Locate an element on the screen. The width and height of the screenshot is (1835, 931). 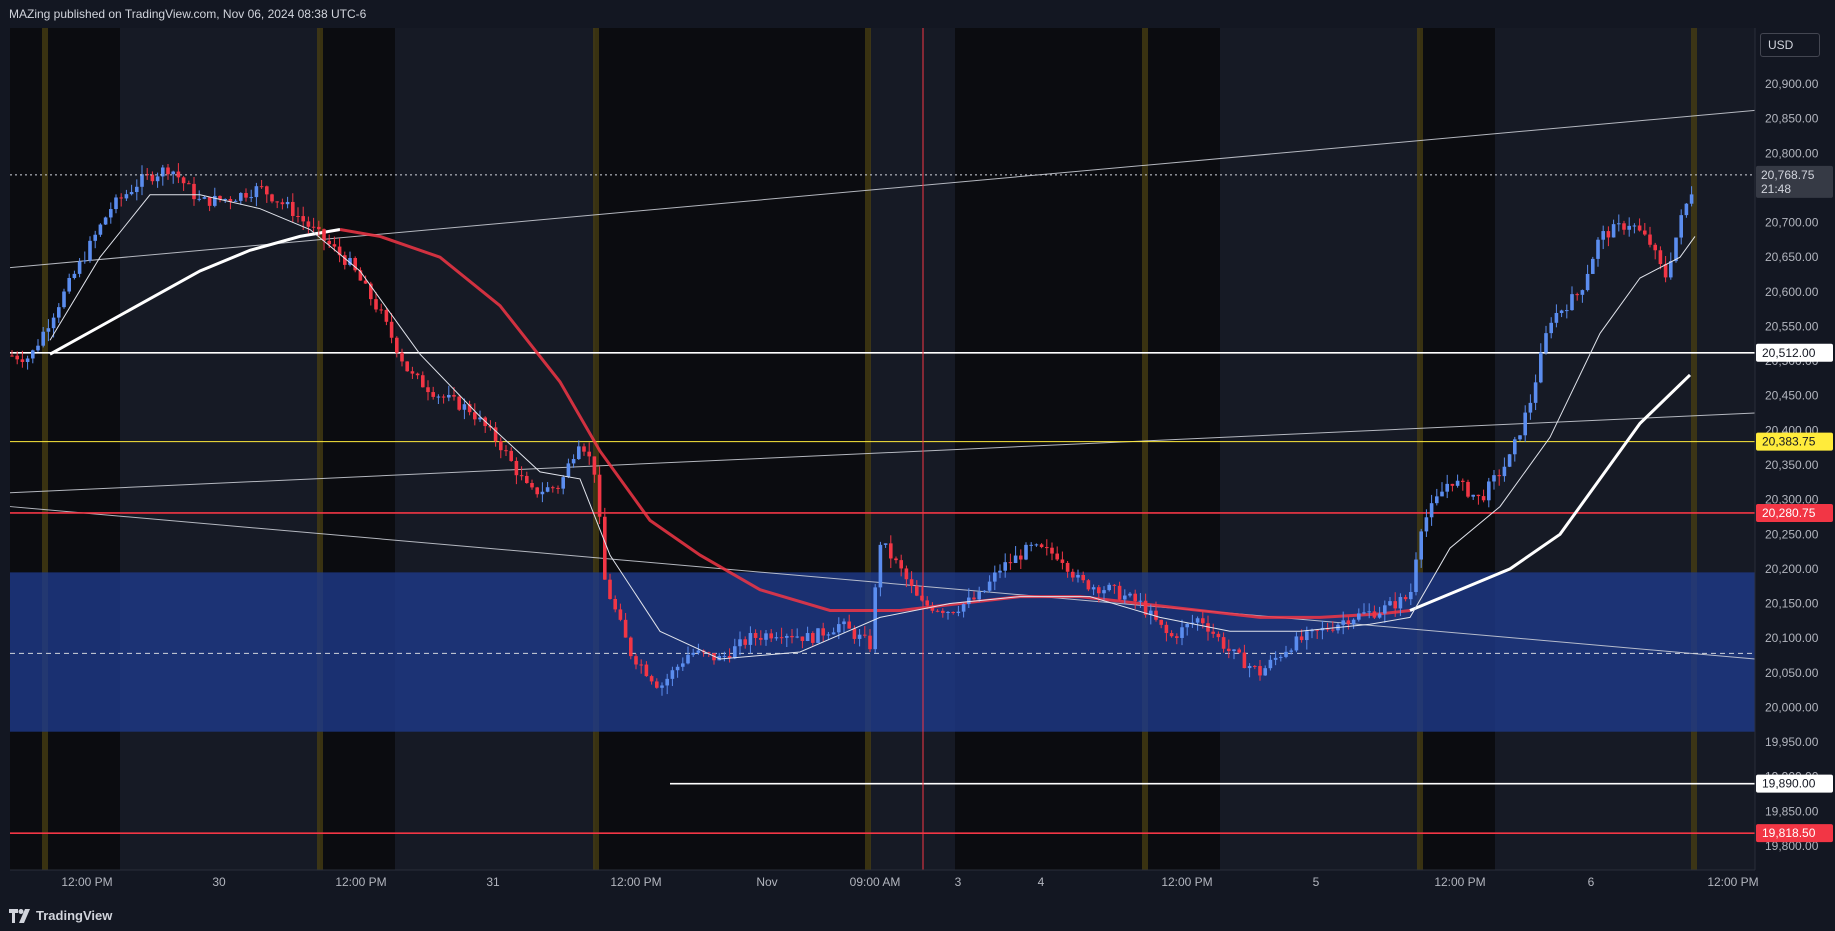
time-tick-label: 12:00 PM is located at coordinates (360, 882).